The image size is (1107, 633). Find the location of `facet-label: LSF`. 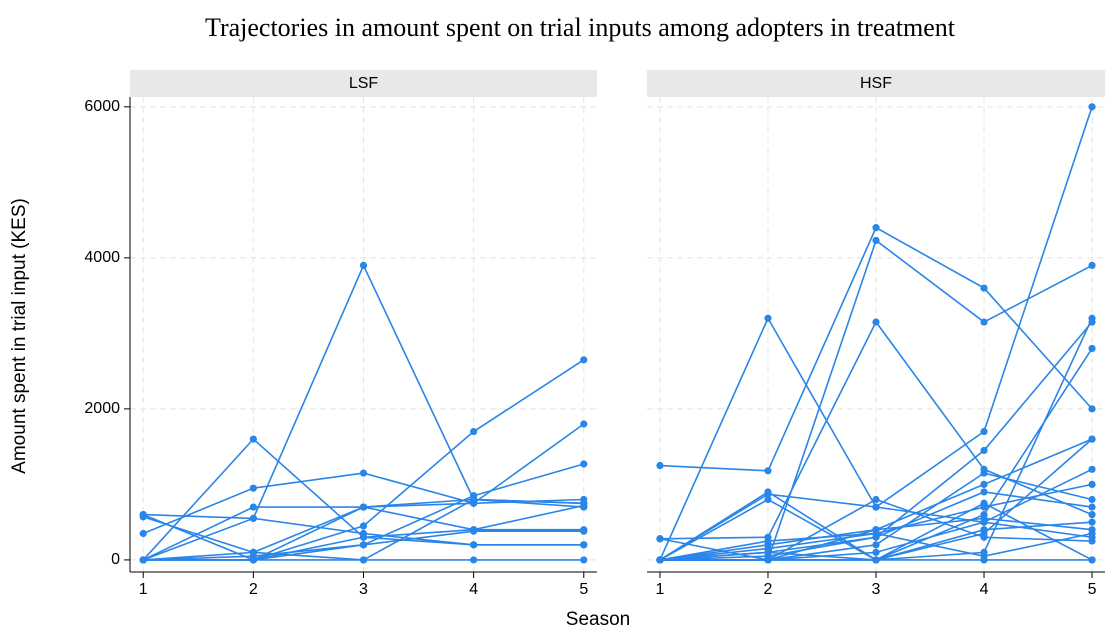

facet-label: LSF is located at coordinates (364, 83).